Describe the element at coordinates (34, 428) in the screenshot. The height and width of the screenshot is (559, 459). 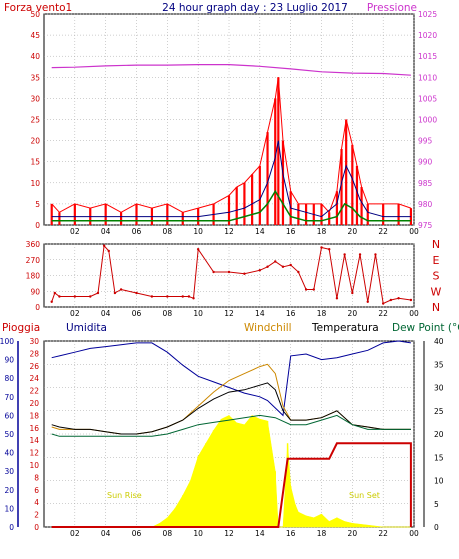
I see `rain-tick-label: 16` at that location.